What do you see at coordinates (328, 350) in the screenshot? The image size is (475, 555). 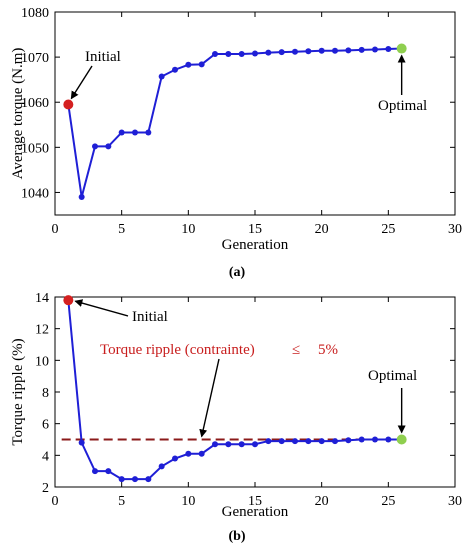 I see `constraint-label-value: 5%` at bounding box center [328, 350].